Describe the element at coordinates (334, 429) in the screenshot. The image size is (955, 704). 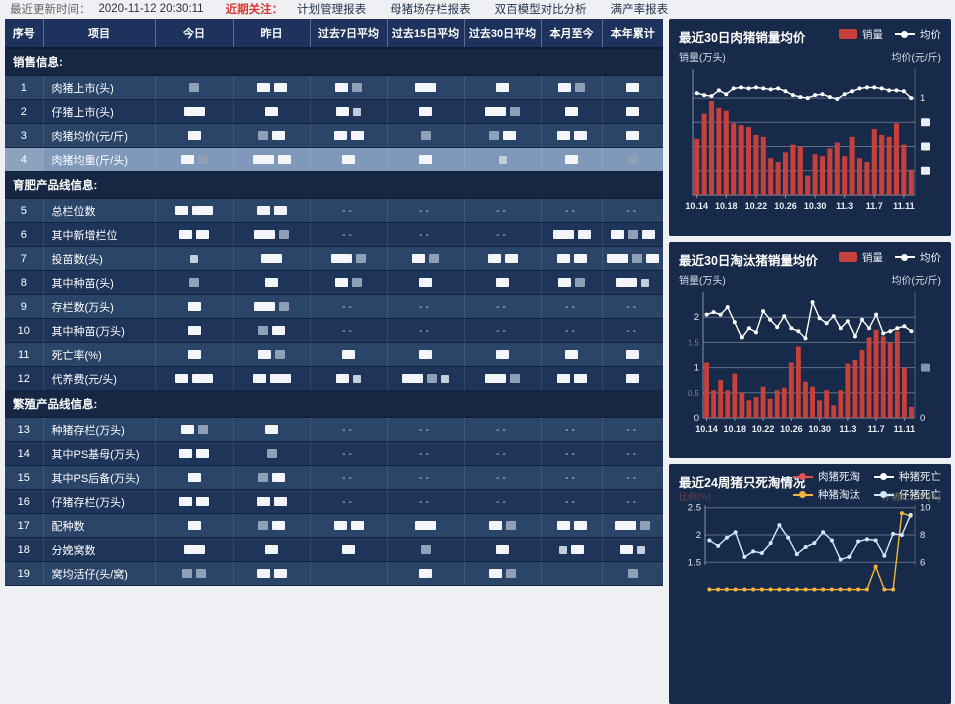
I see `table-row: 13 种猪存栏(万头) -- -- -- -- --` at that location.